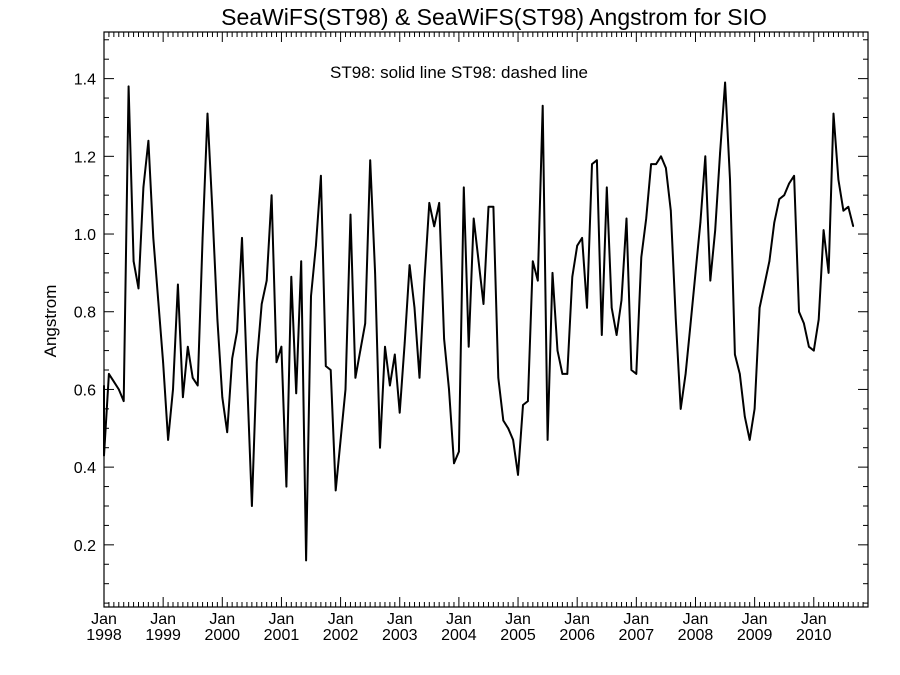  What do you see at coordinates (50, 321) in the screenshot?
I see `y-axis-label: Angstrom` at bounding box center [50, 321].